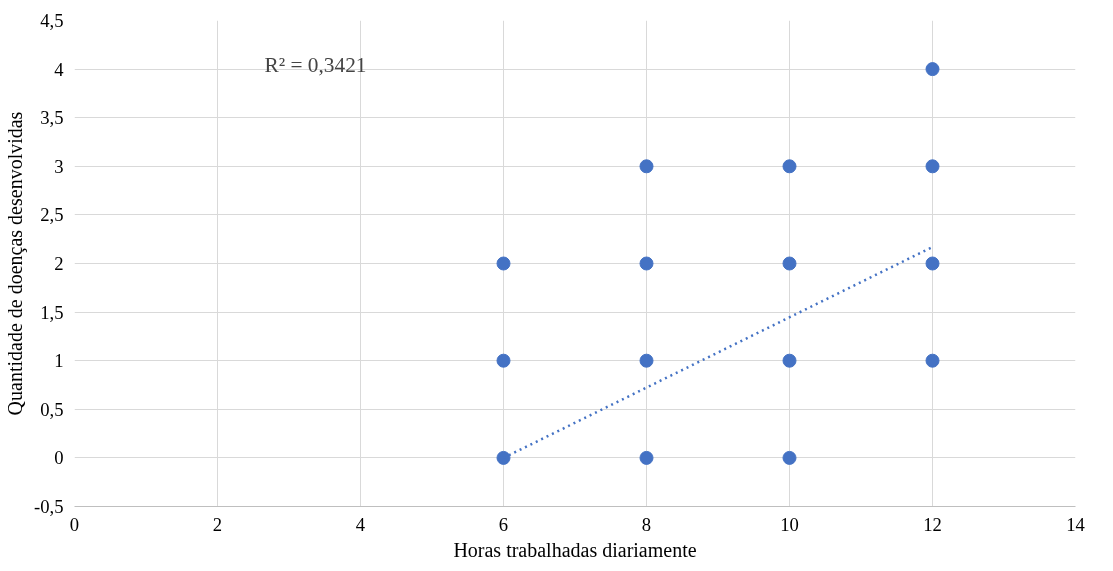 The width and height of the screenshot is (1113, 571). What do you see at coordinates (52, 215) in the screenshot?
I see `y-tick-label: 2,5` at bounding box center [52, 215].